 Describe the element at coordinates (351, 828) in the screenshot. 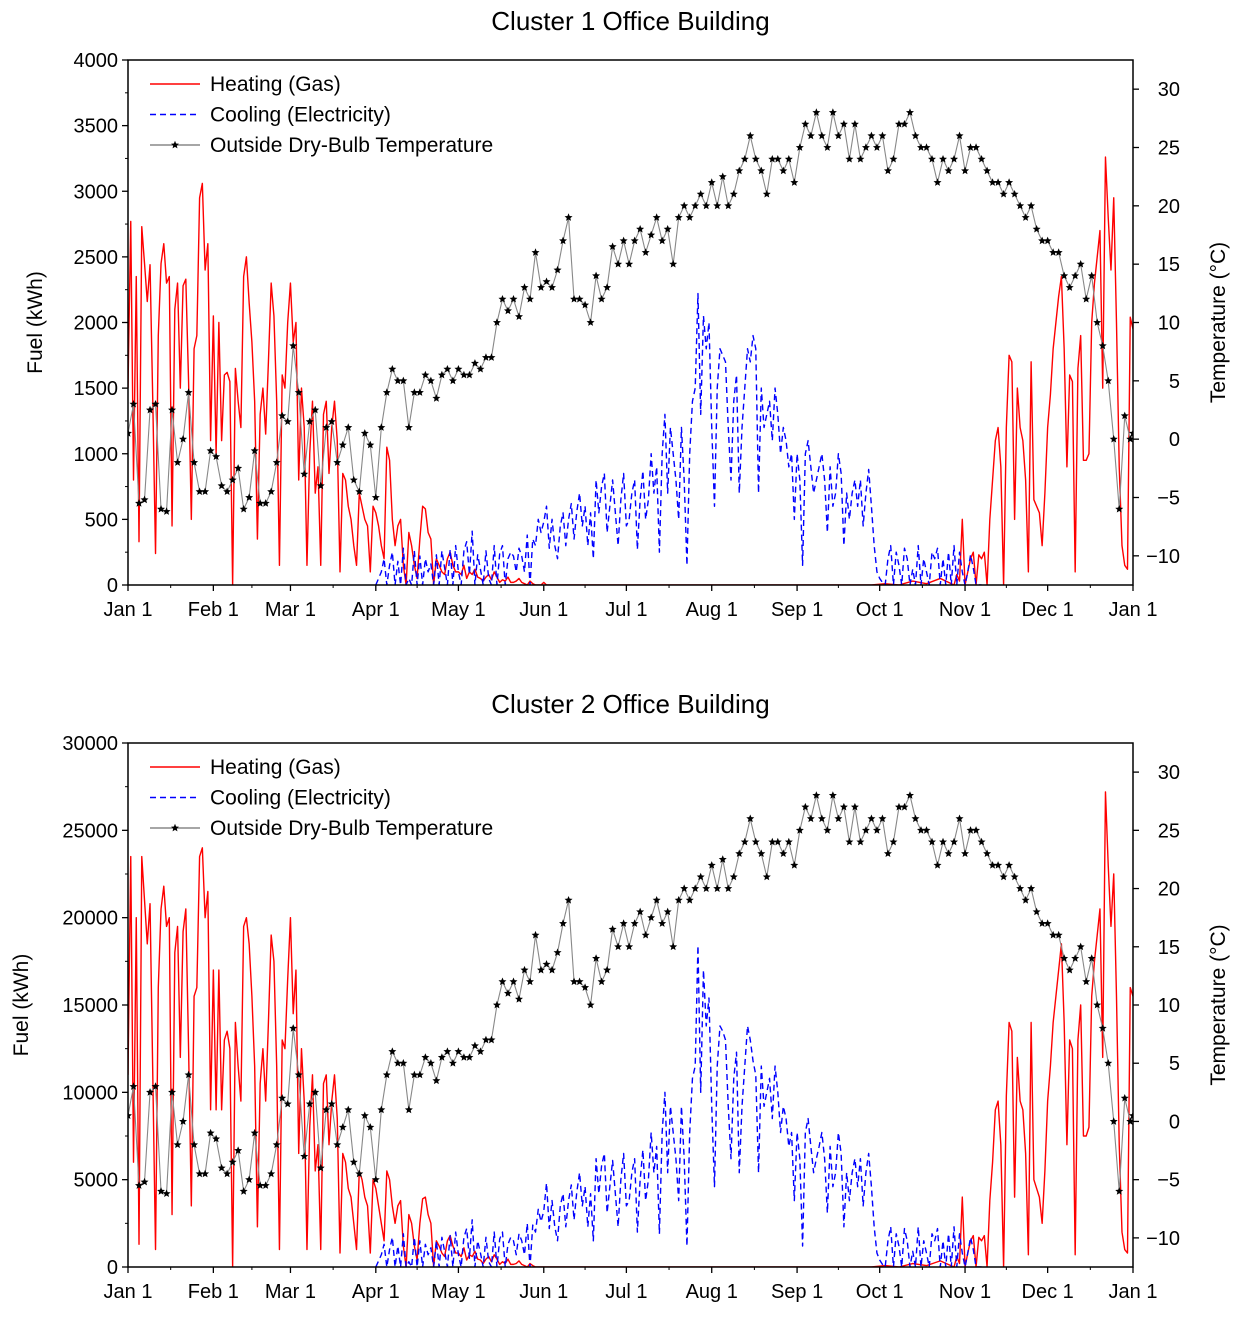

I see `legend-label-3: Outside Dry-Bulb Temperature` at that location.